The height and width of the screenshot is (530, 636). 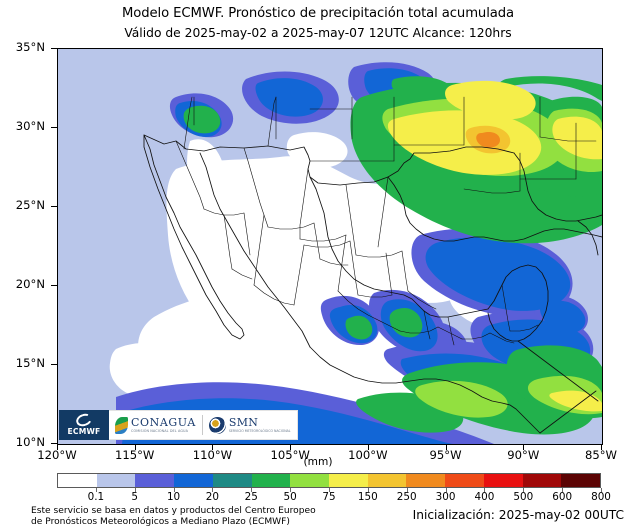 What do you see at coordinates (30, 284) in the screenshot?
I see `y-axis-tick-label: 20°N` at bounding box center [30, 284].